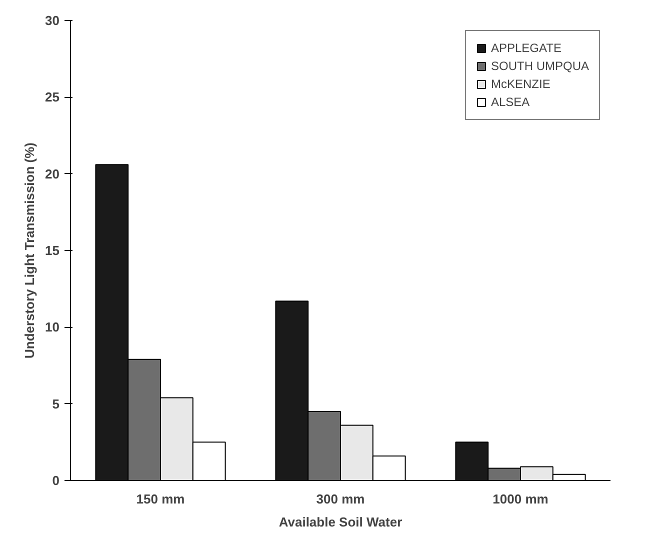 This screenshot has height=550, width=648. Describe the element at coordinates (52, 97) in the screenshot. I see `y-tick-label: 25` at that location.